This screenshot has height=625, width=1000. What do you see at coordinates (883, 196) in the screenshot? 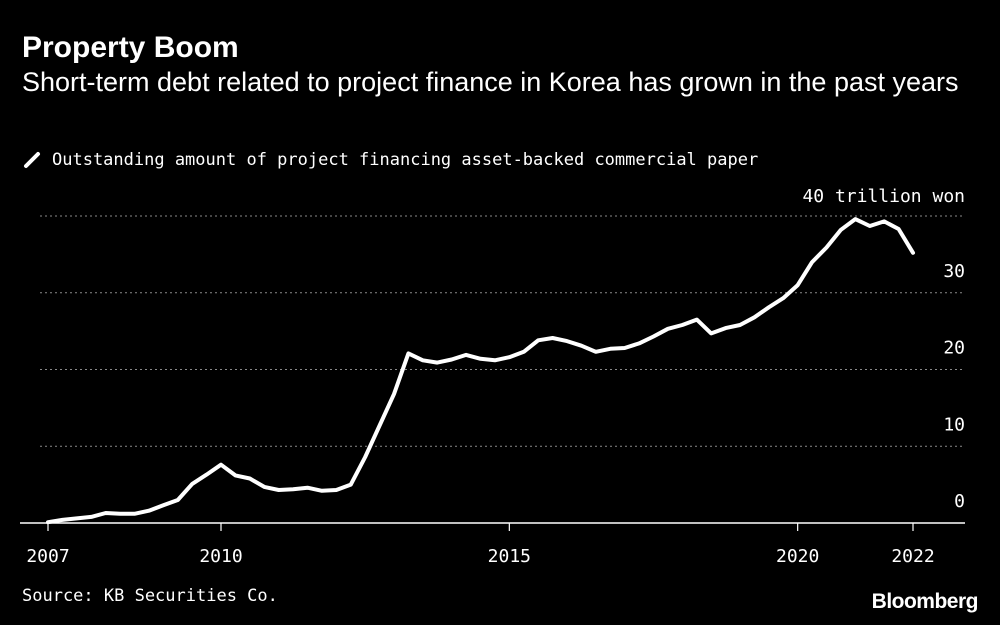
I see `y-tick-label: 40 trillion won` at bounding box center [883, 196].